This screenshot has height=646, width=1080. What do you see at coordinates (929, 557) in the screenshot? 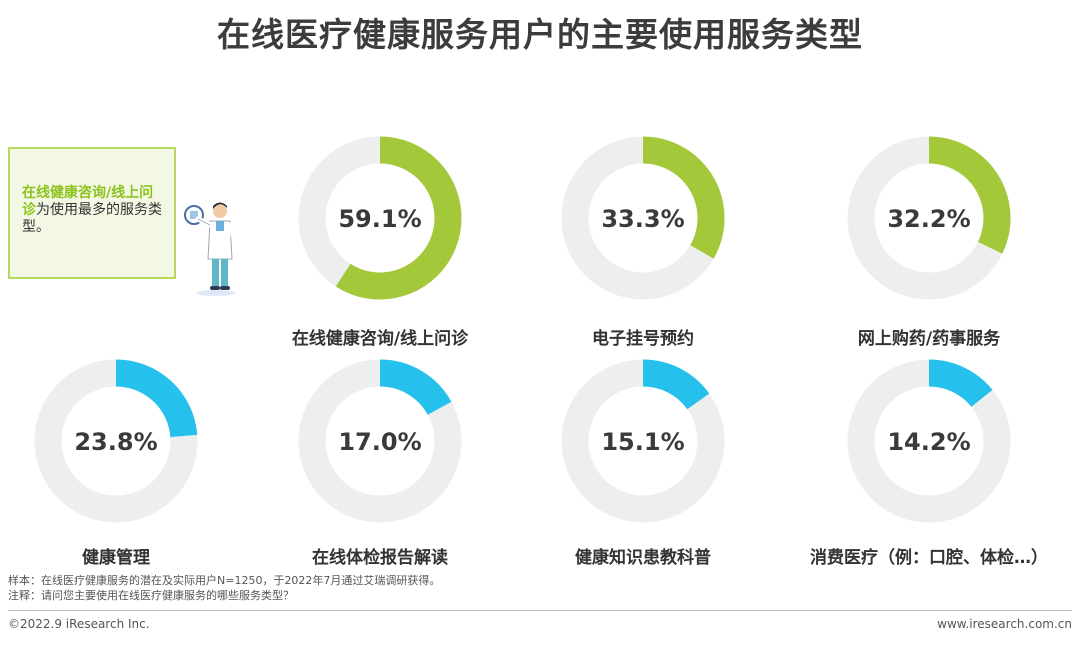
I see `category-label: 消费医疗（例：口腔、体检…）` at bounding box center [929, 557].